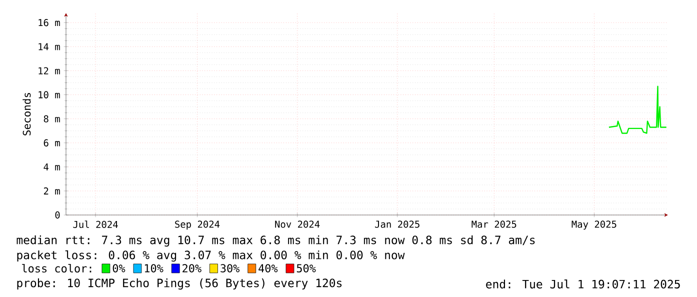 The width and height of the screenshot is (697, 297). Describe the element at coordinates (119, 268) in the screenshot. I see `legend-label: 0%` at that location.